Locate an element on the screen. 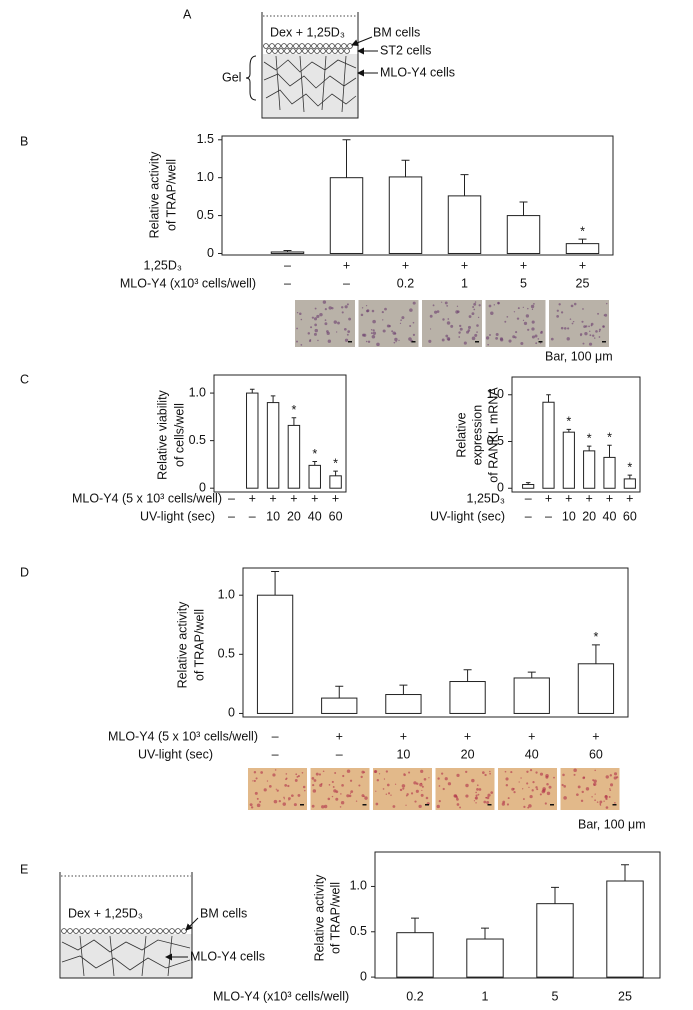 The width and height of the screenshot is (693, 1010). medium-label: Dex + 1,25D₃ is located at coordinates (105, 913).